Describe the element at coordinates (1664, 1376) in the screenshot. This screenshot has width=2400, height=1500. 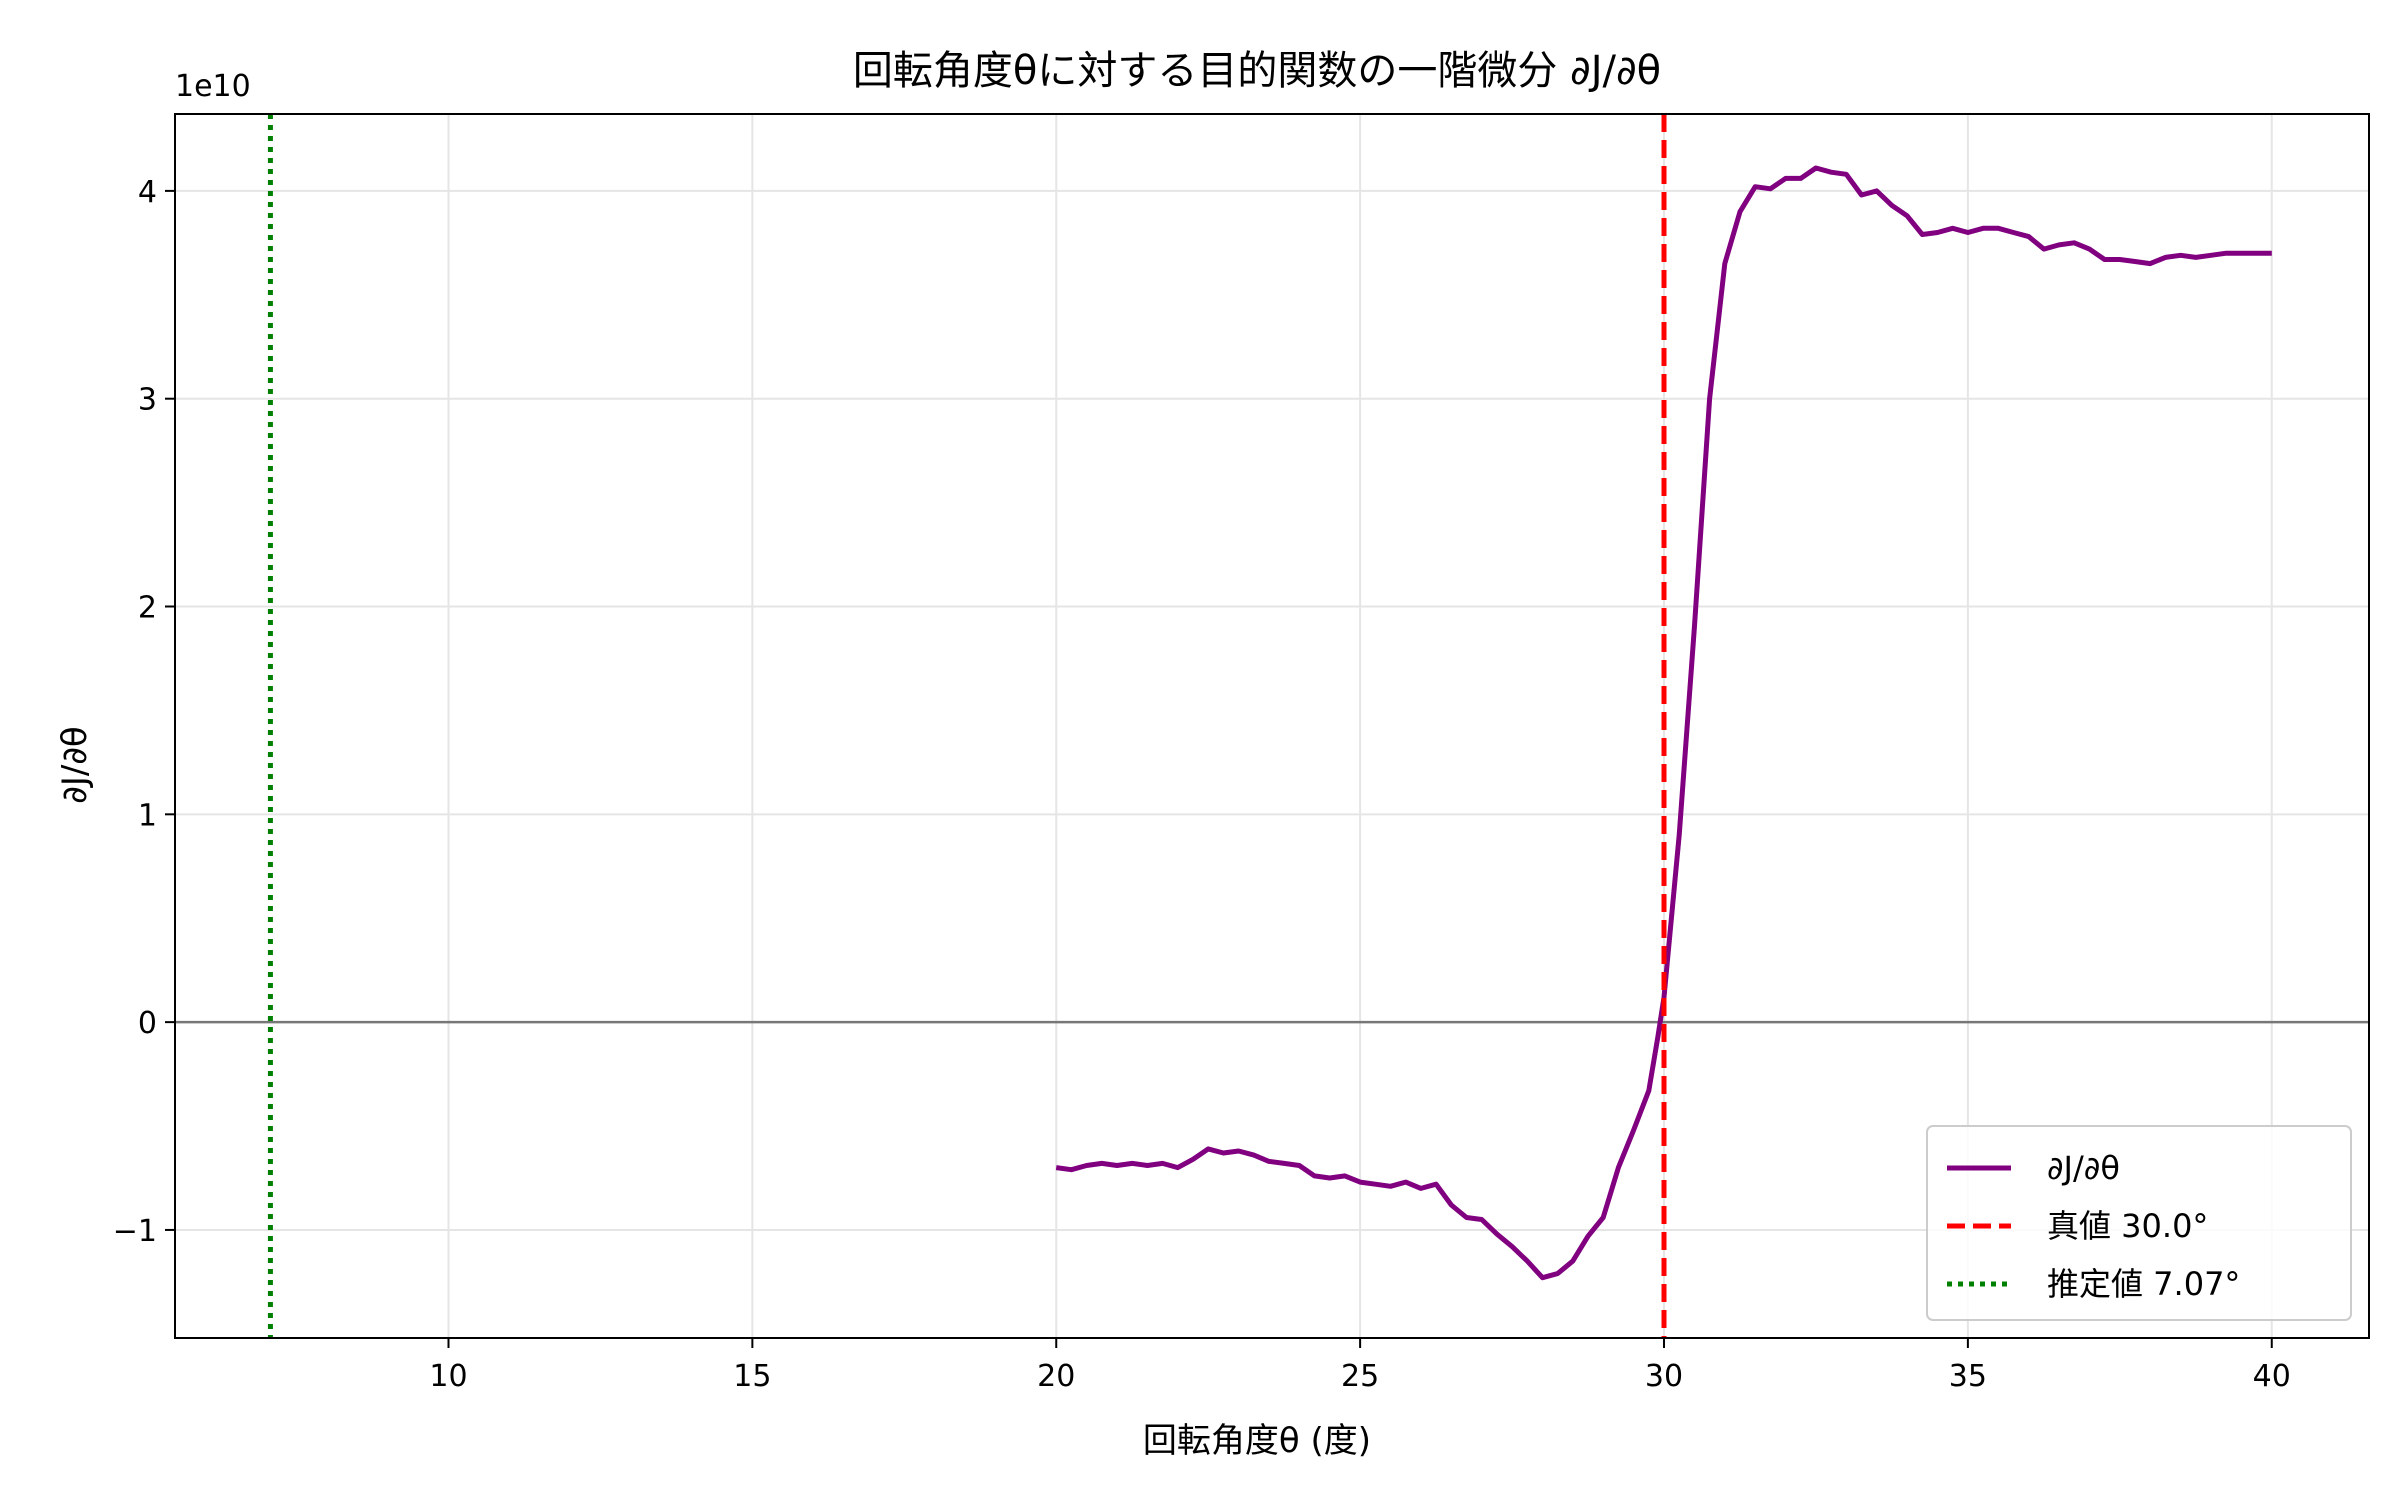
I see `x-tick-label: 30` at that location.